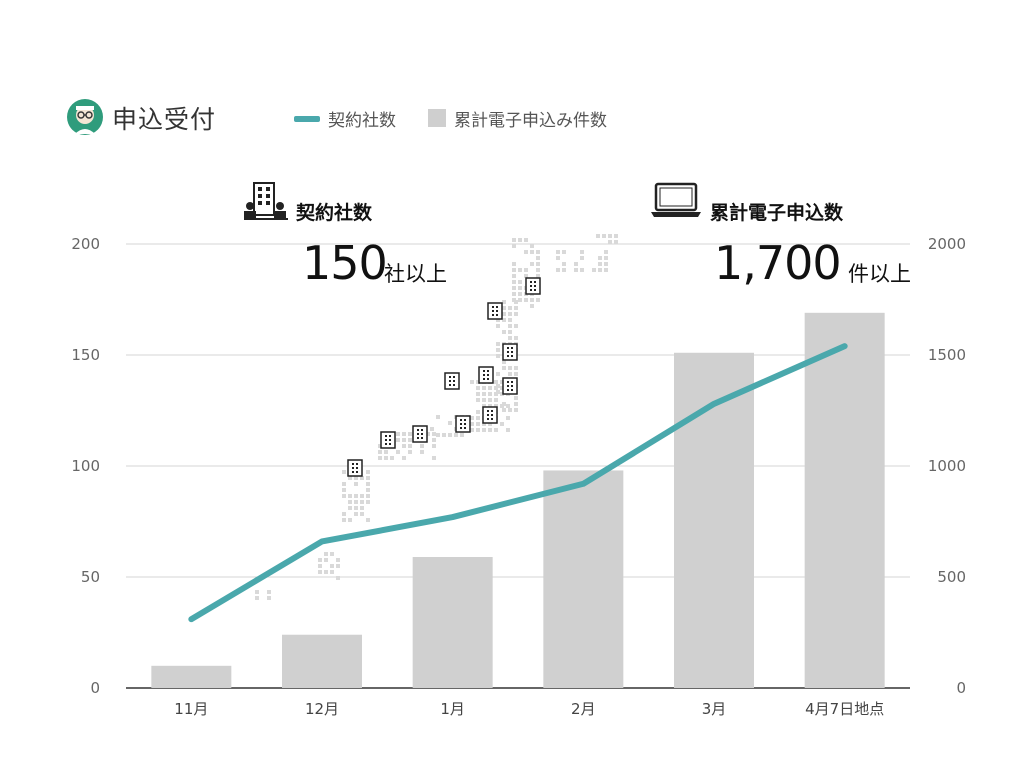  What do you see at coordinates (437, 118) in the screenshot?
I see `legend-bar-swatch` at bounding box center [437, 118].